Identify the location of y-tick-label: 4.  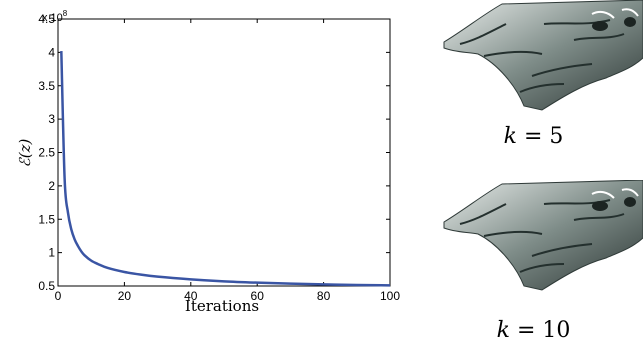
(51, 52).